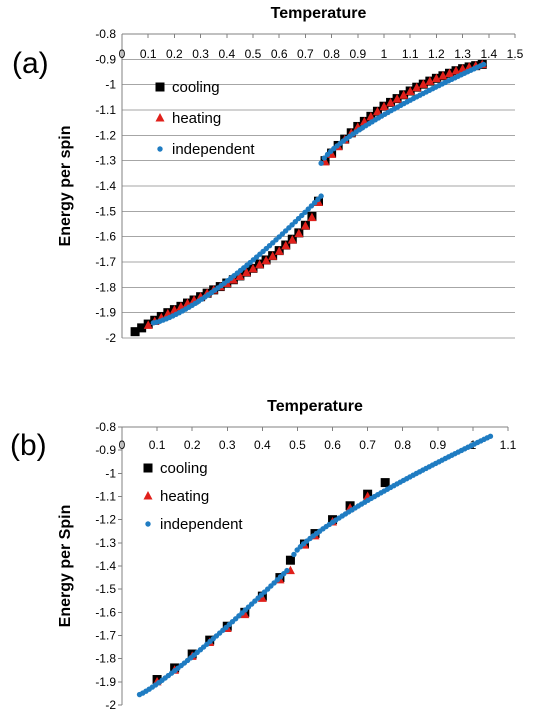 The width and height of the screenshot is (533, 710). What do you see at coordinates (65, 566) in the screenshot?
I see `y-axis-title: Energy per Spin` at bounding box center [65, 566].